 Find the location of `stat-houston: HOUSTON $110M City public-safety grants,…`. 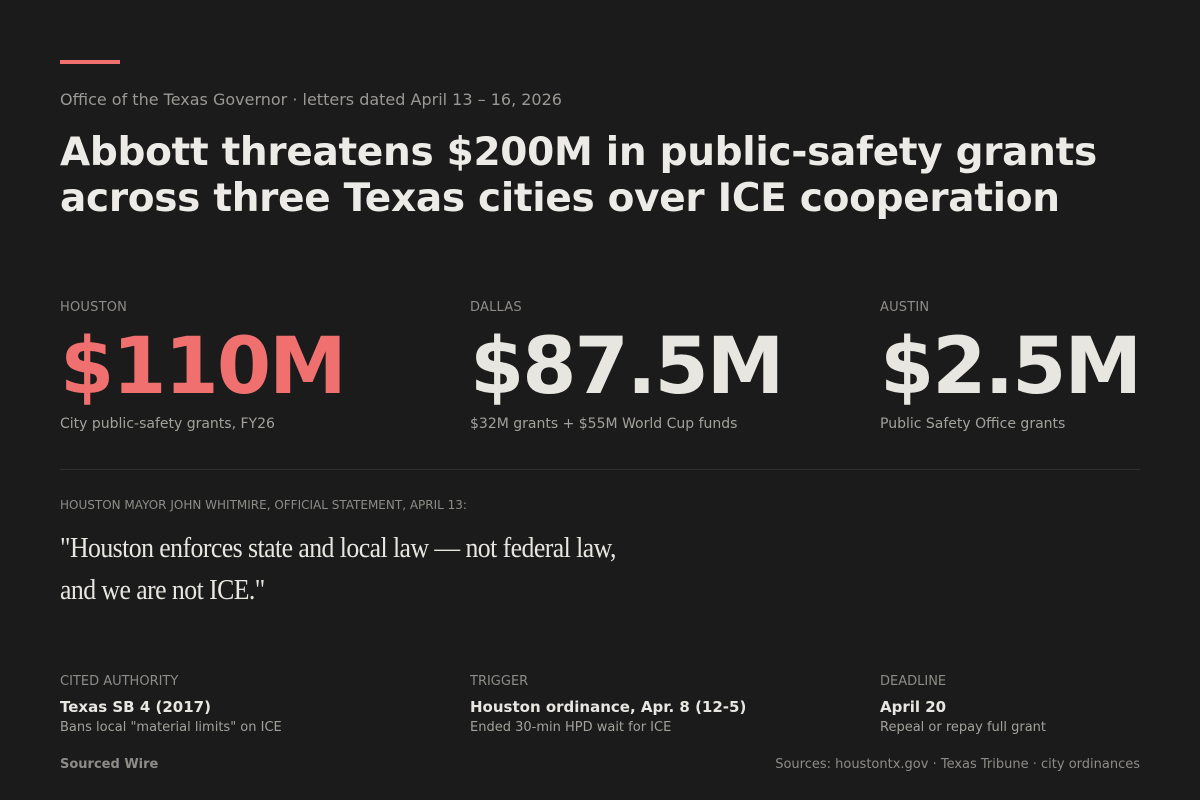

stat-houston: HOUSTON $110M City public-safety grants,… is located at coordinates (250, 365).